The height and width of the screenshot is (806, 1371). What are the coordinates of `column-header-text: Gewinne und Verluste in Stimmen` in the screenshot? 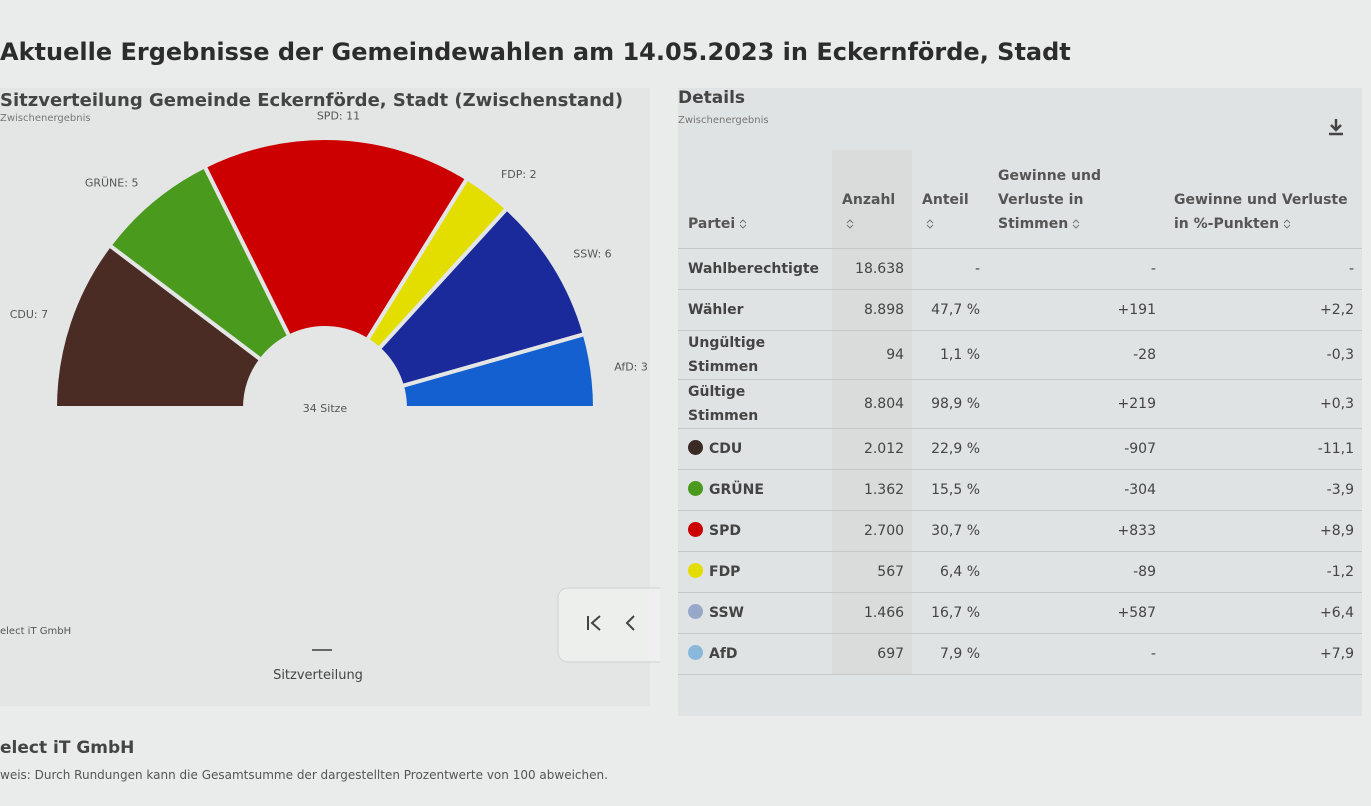 It's located at (1049, 200).